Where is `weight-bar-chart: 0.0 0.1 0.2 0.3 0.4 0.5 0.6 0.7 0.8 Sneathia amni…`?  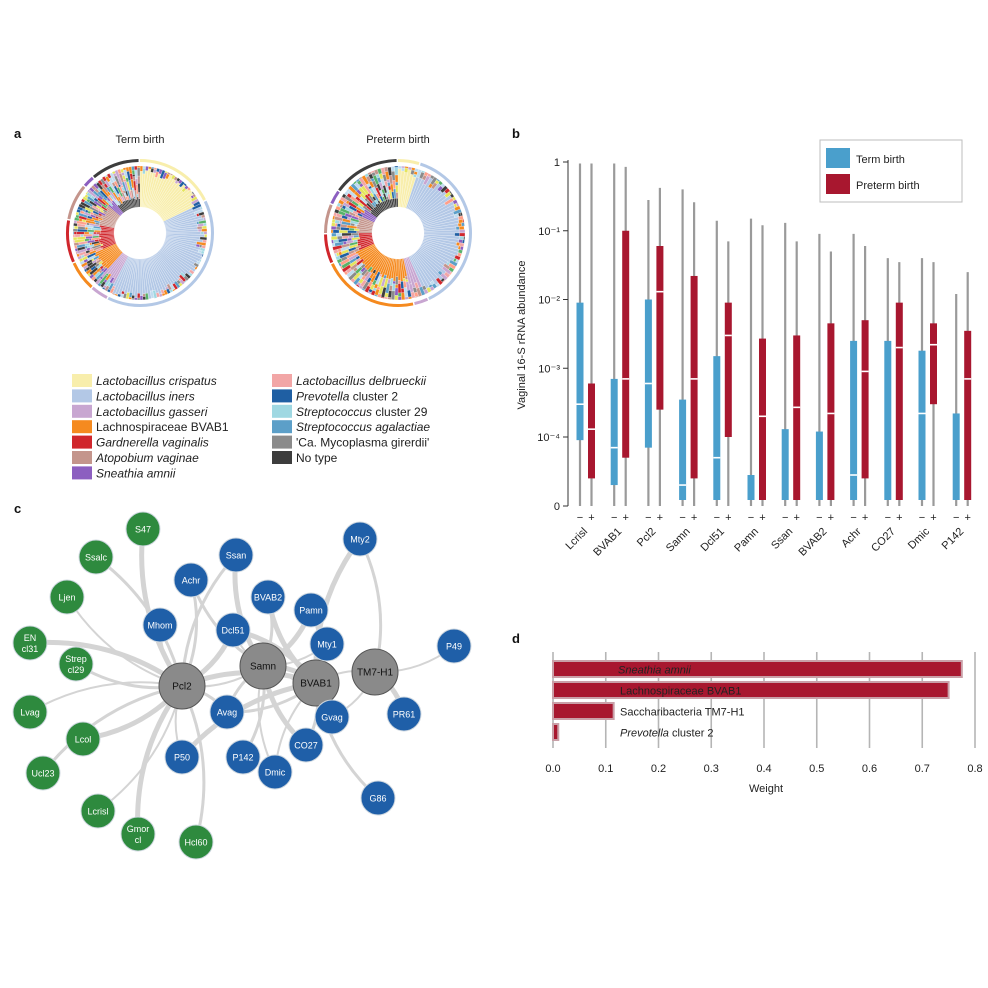
weight-bar-chart: 0.0 0.1 0.2 0.3 0.4 0.5 0.6 0.7 0.8 Sneathia amni… is located at coordinates (764, 713).